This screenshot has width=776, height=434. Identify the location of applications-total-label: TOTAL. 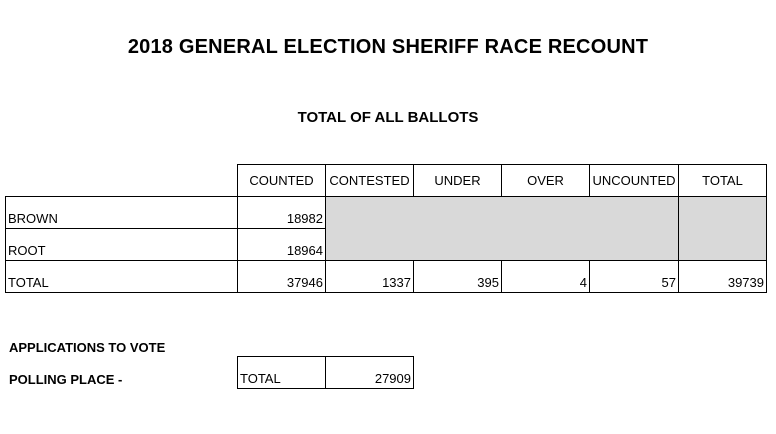
(281, 372).